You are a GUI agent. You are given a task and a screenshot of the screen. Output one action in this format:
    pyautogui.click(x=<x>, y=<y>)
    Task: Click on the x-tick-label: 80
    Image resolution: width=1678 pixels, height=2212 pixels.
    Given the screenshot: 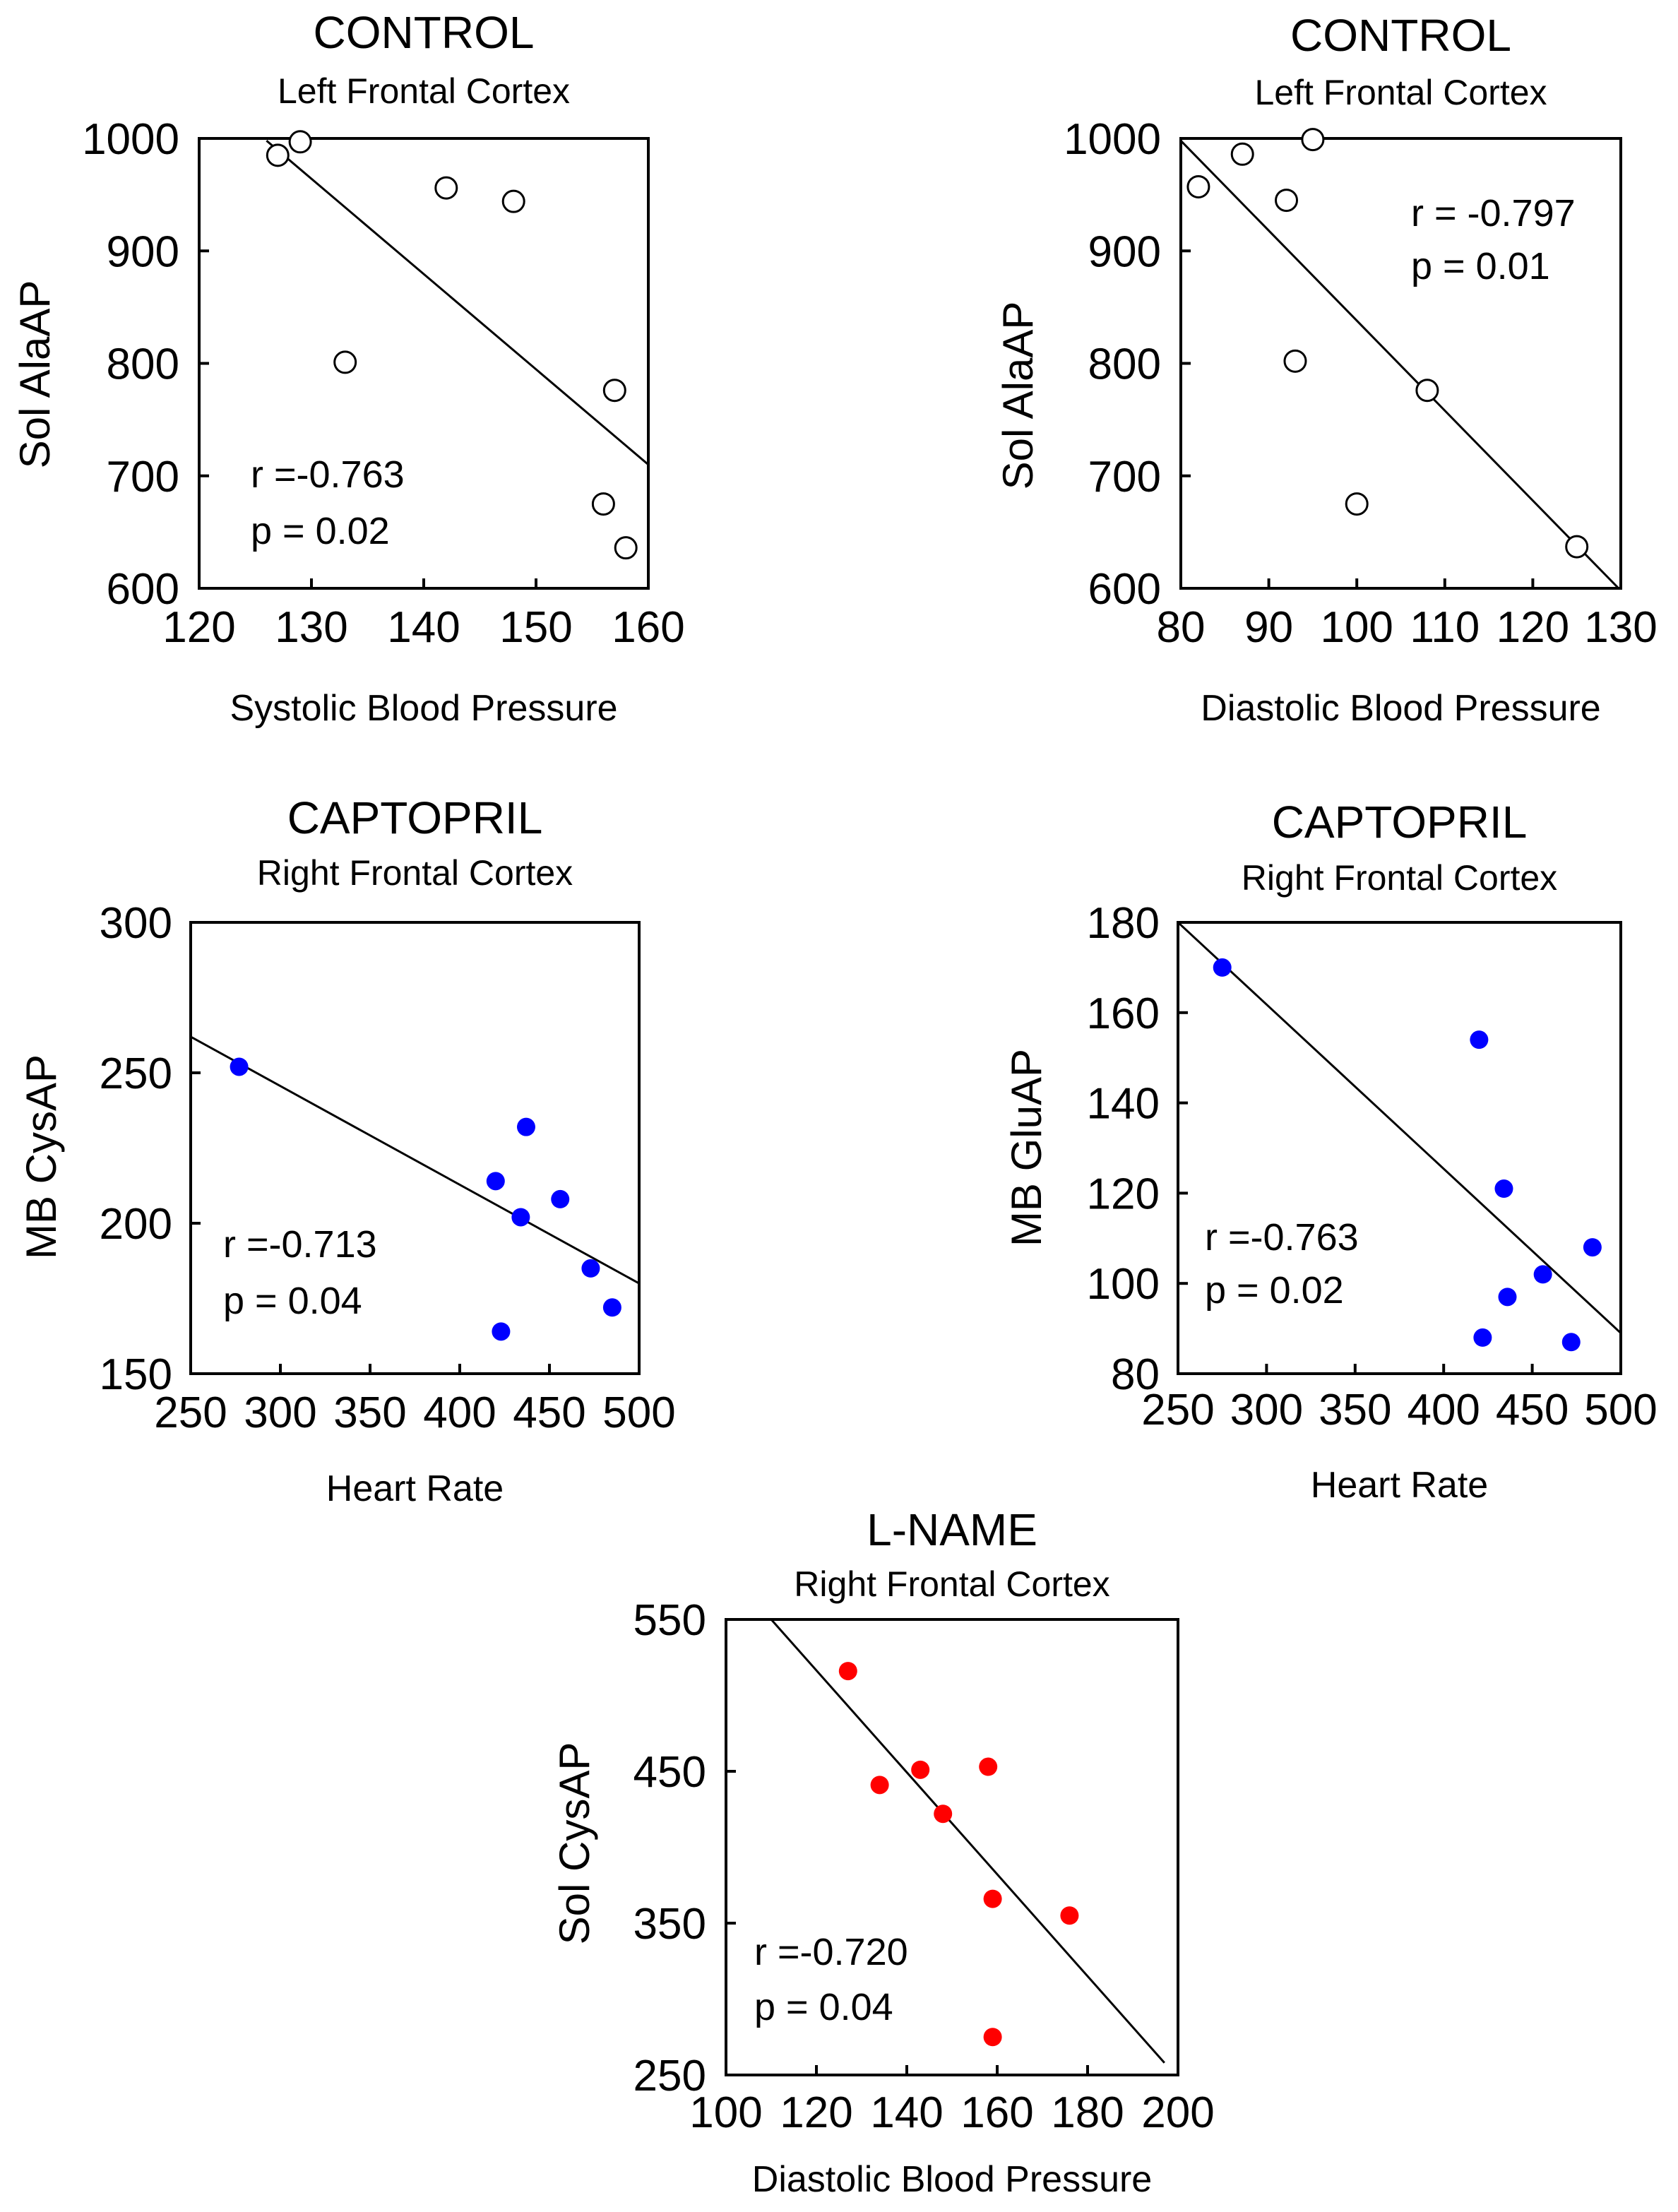 What is the action you would take?
    pyautogui.click(x=1181, y=627)
    